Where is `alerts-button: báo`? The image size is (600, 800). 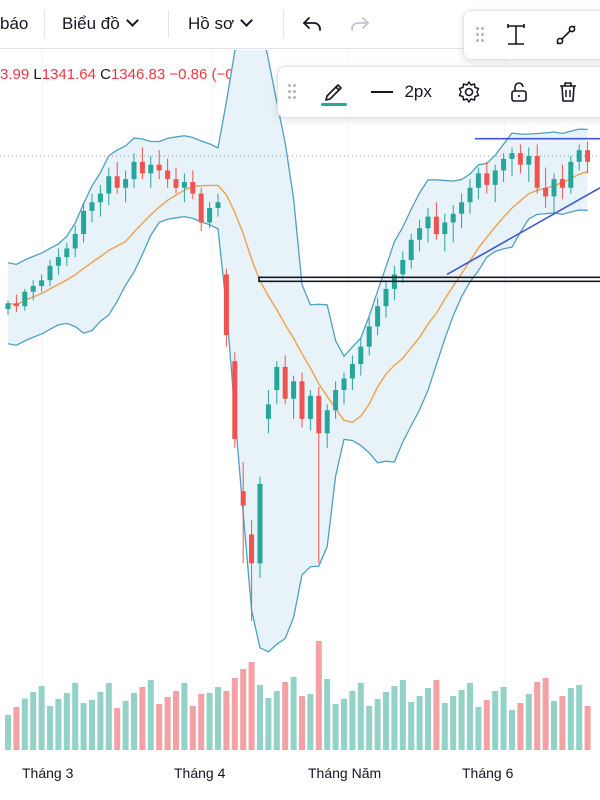 alerts-button: báo is located at coordinates (14, 24).